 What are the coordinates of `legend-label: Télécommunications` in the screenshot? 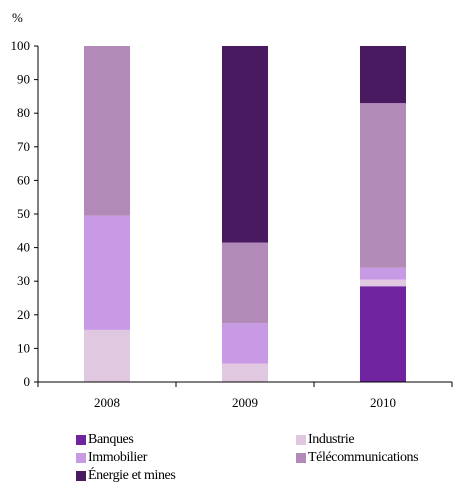 It's located at (363, 457).